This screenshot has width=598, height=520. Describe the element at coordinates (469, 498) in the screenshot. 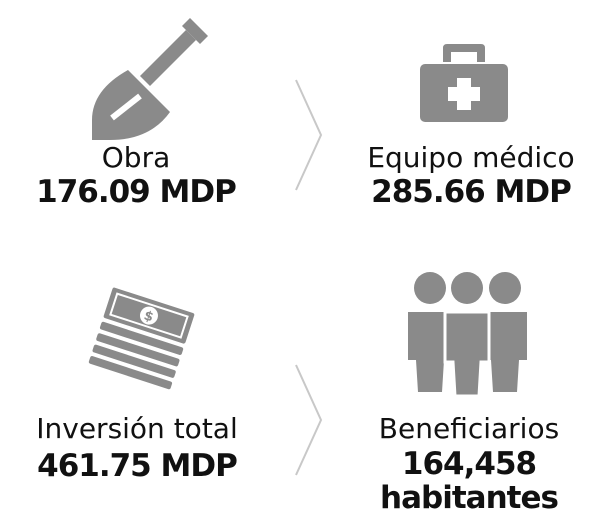

I see `item-unit: habitantes` at that location.